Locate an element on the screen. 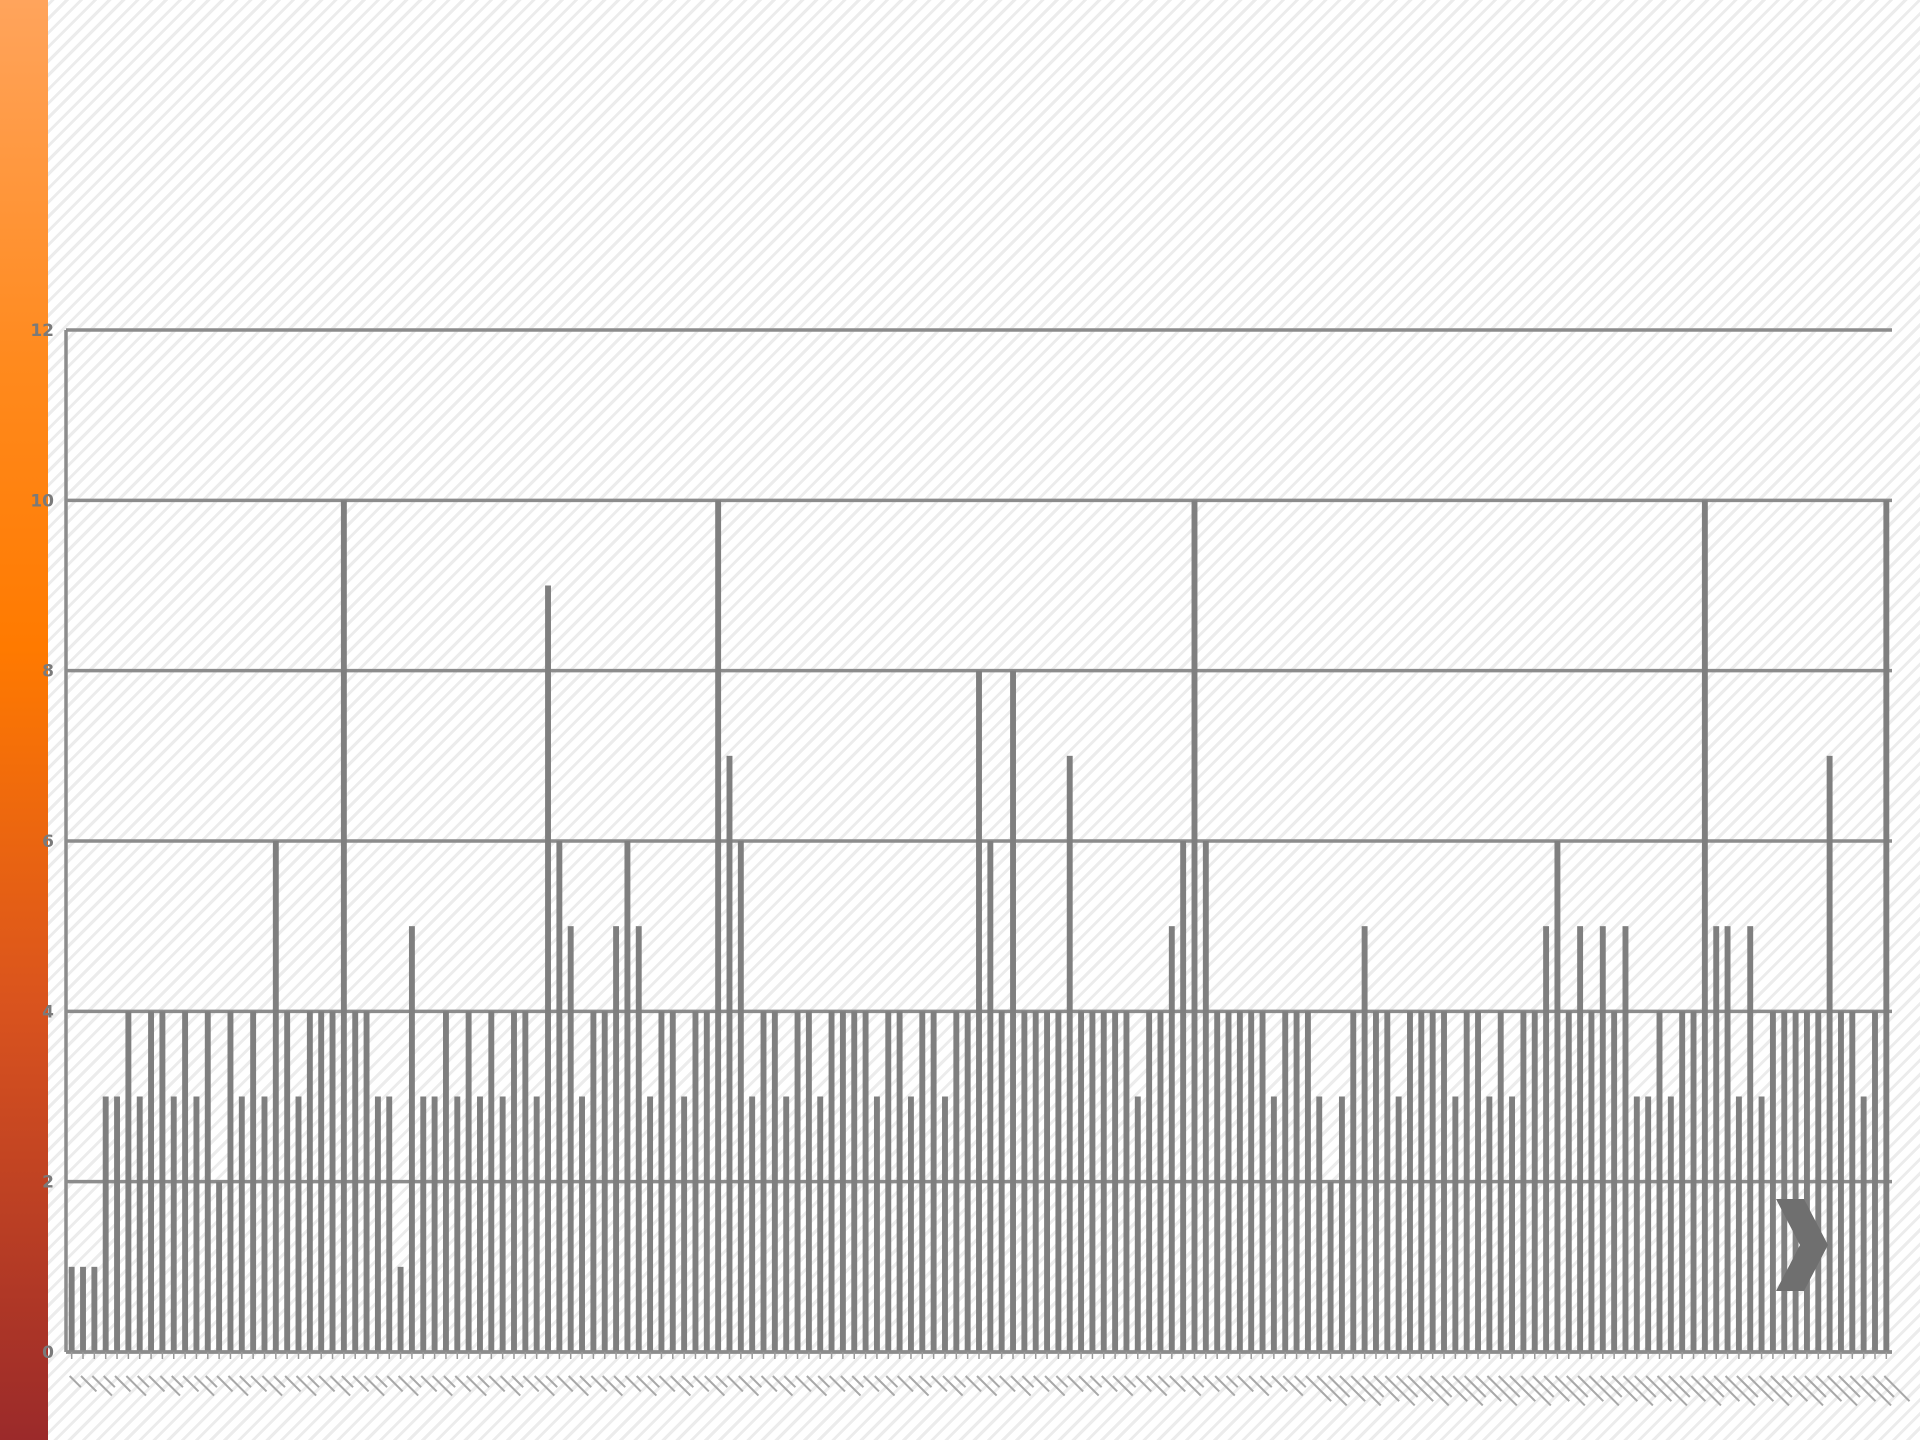 Image resolution: width=1920 pixels, height=1440 pixels. y-tick-label: 8 is located at coordinates (48, 672).